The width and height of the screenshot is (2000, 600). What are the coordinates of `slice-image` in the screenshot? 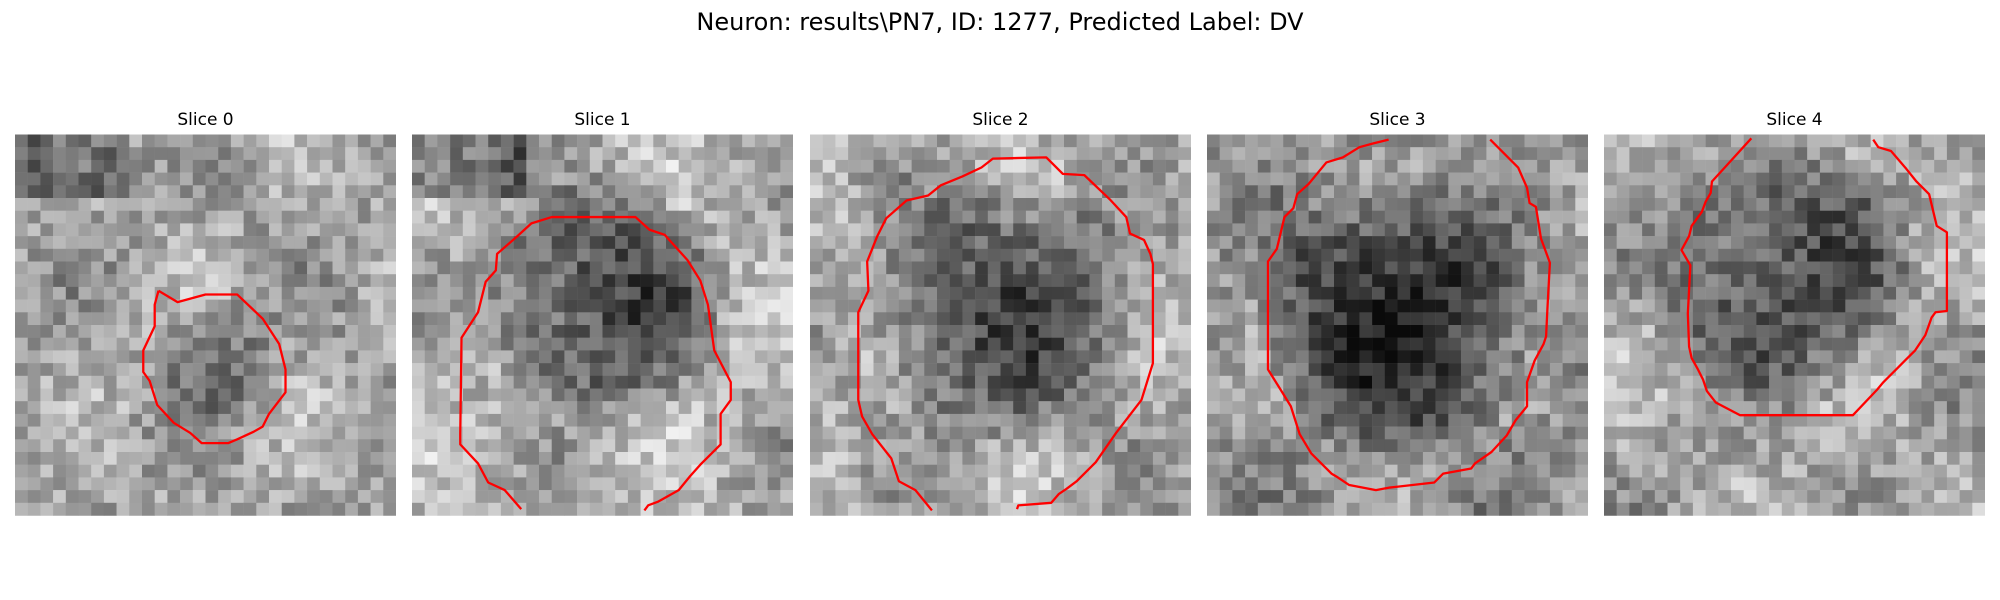 It's located at (1397, 325).